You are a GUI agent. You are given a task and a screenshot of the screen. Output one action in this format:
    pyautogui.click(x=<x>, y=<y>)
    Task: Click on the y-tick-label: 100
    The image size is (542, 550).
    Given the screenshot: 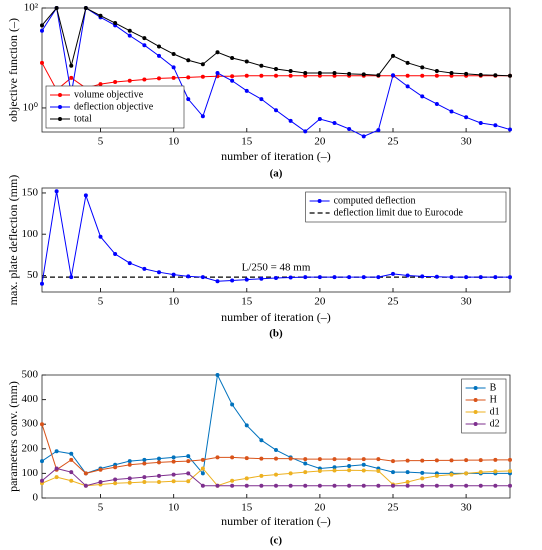 What is the action you would take?
    pyautogui.click(x=30, y=234)
    